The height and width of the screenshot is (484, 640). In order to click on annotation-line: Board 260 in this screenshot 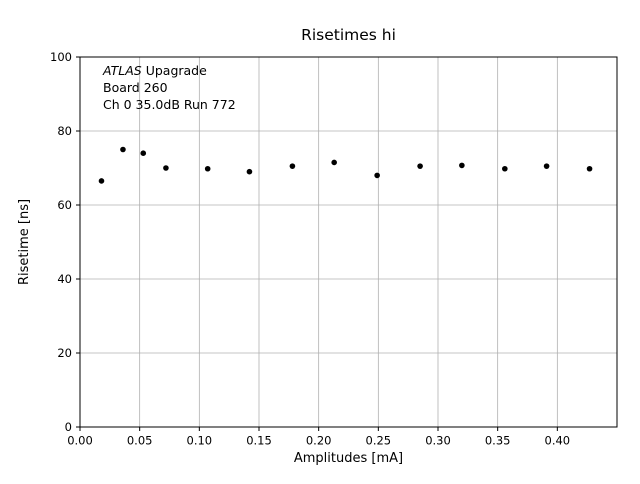, I will do `click(135, 87)`.